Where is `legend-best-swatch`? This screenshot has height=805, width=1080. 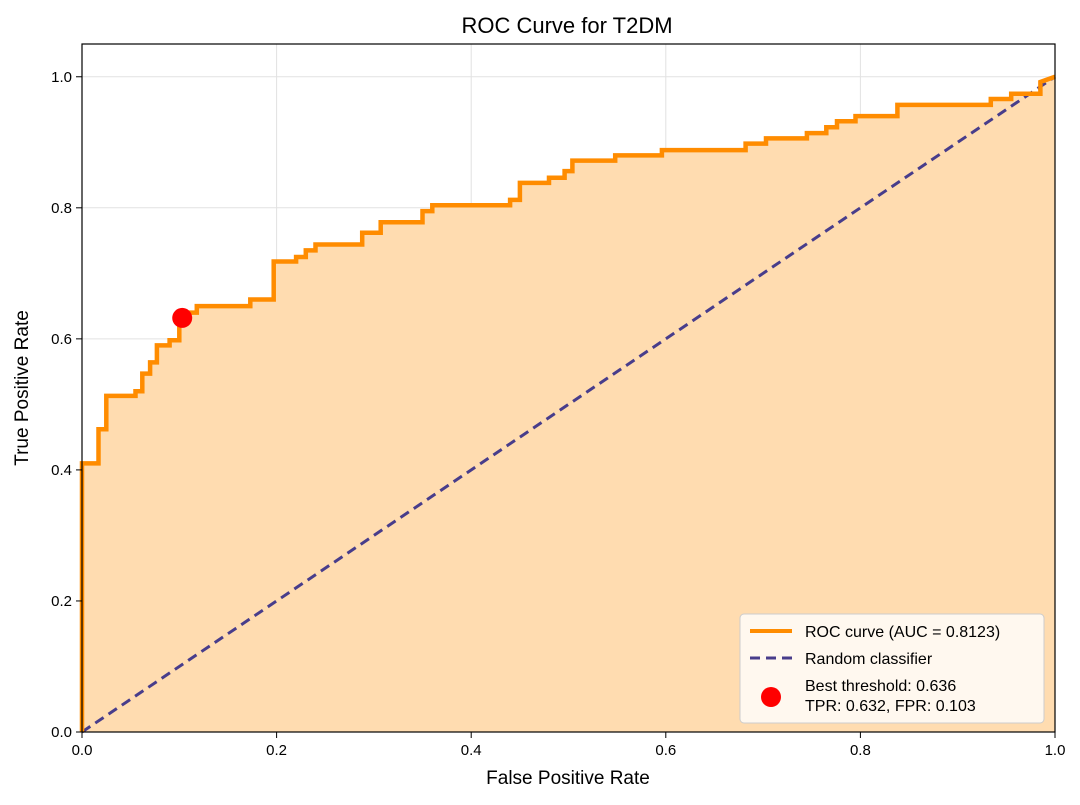
legend-best-swatch is located at coordinates (771, 697).